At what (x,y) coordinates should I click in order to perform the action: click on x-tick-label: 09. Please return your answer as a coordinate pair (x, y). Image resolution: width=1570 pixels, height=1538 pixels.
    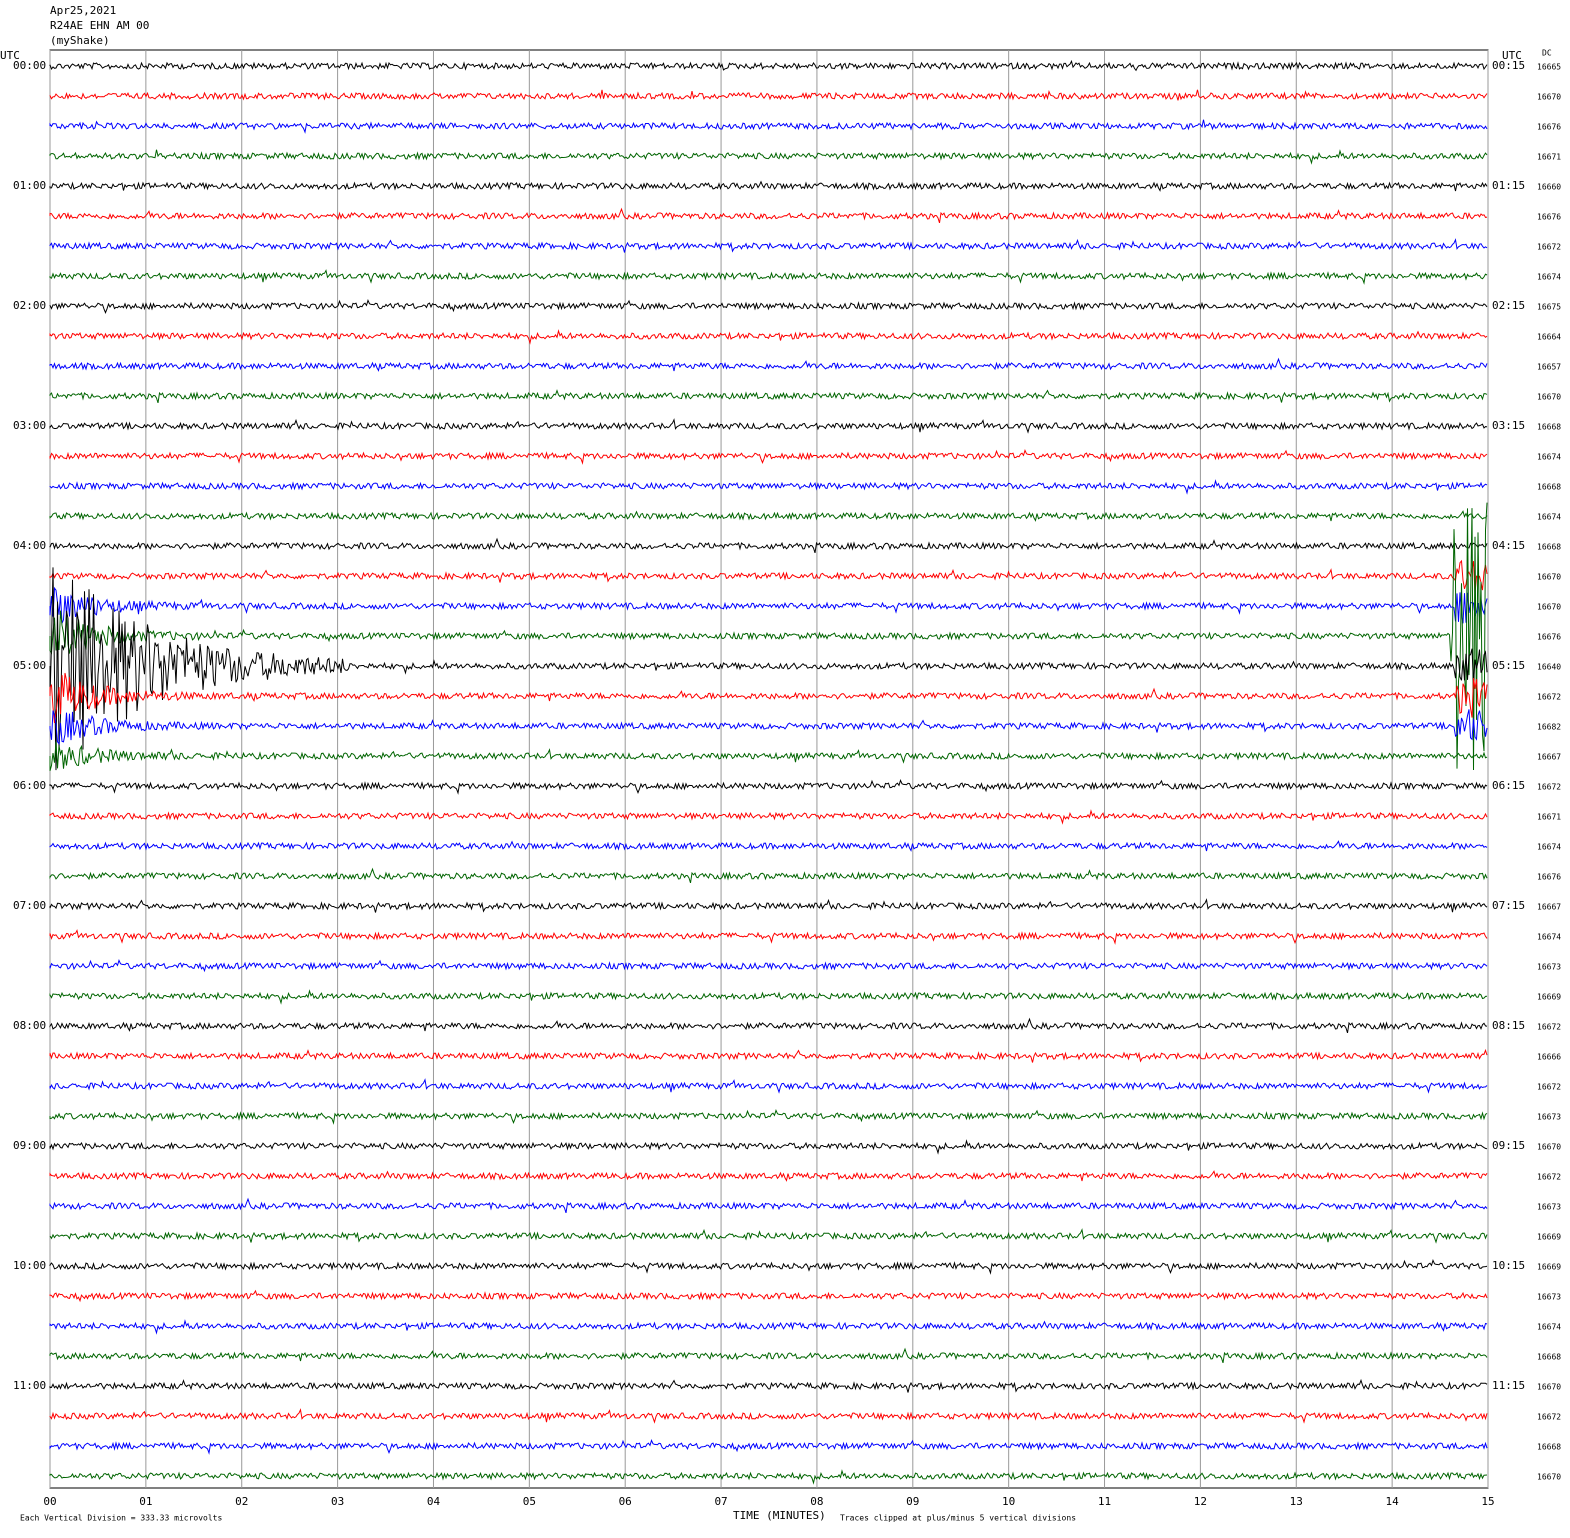
    Looking at the image, I should click on (912, 1501).